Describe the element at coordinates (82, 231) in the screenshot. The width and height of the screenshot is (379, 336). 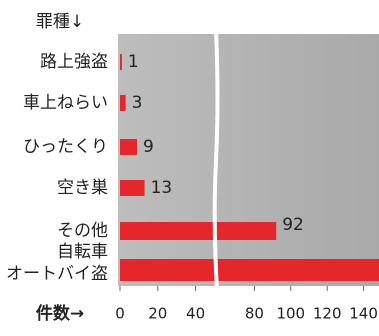
I see `category-label: その他` at that location.